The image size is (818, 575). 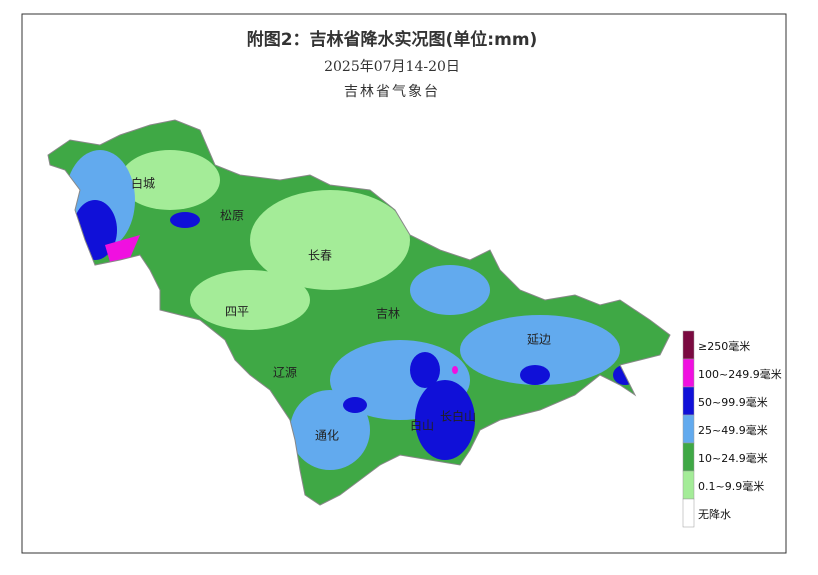 I want to click on legend-label: 50~99.9毫米, so click(x=733, y=402).